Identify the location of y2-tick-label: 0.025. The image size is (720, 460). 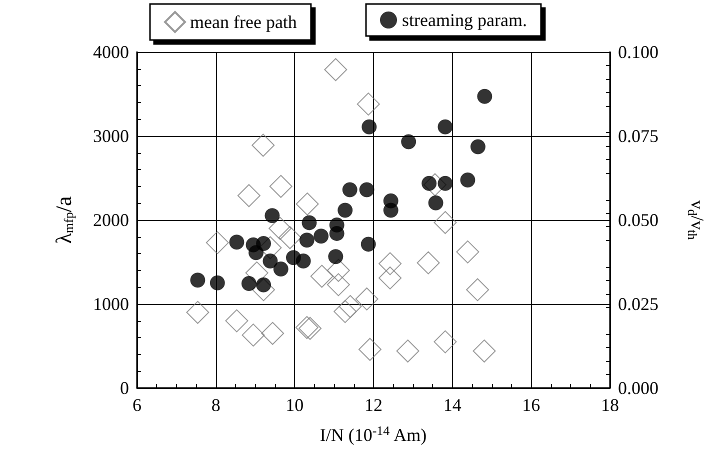
(638, 304).